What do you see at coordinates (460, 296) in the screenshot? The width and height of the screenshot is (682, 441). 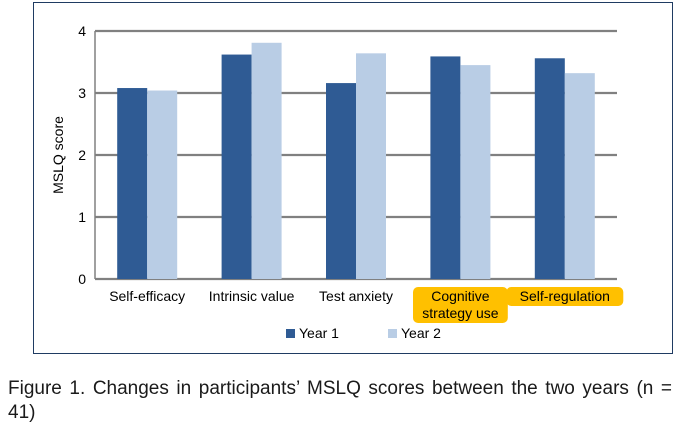 I see `x-tick-label: Cognitive` at bounding box center [460, 296].